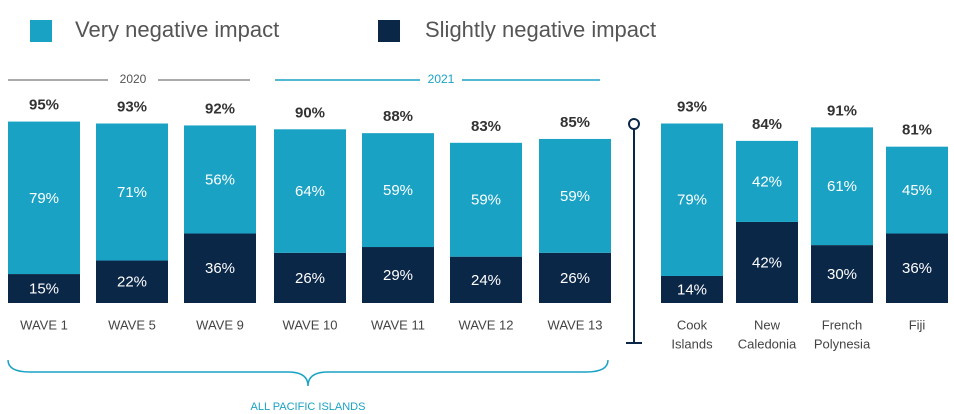  What do you see at coordinates (767, 343) in the screenshot?
I see `x-tick-label: Caledonia` at bounding box center [767, 343].